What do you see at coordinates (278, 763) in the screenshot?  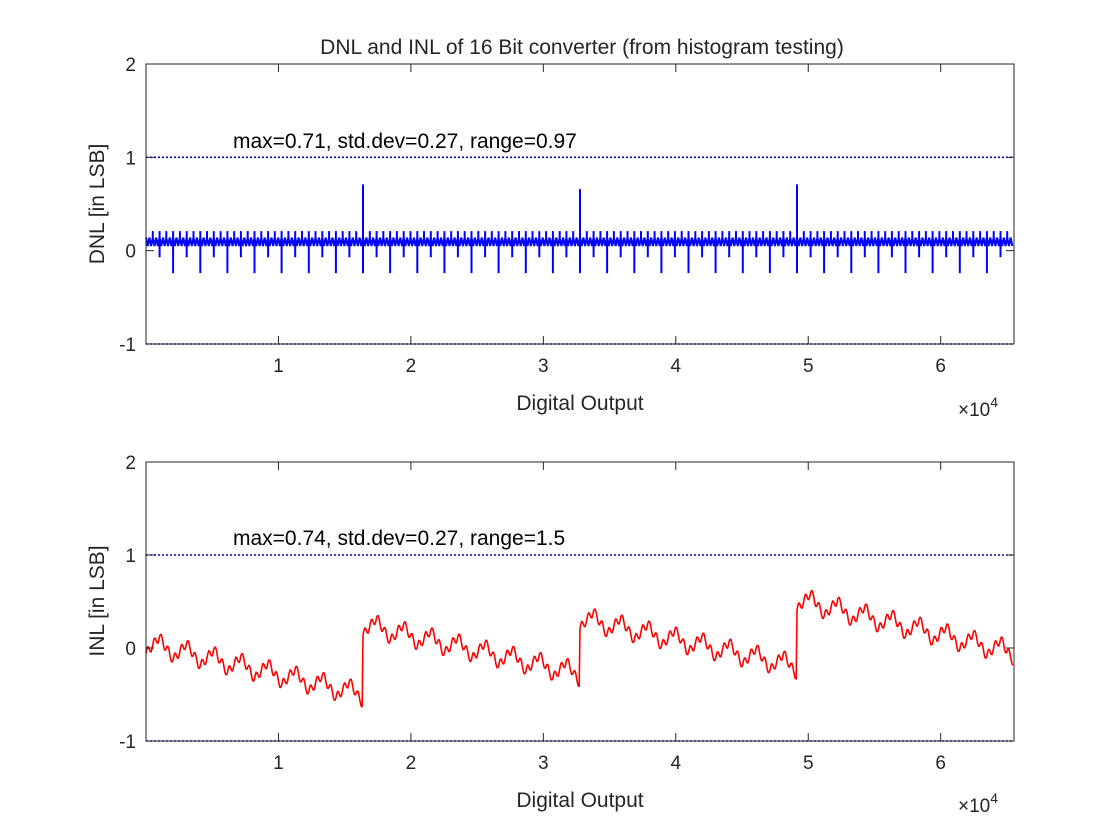 I see `inl-x-tick-label: 1` at bounding box center [278, 763].